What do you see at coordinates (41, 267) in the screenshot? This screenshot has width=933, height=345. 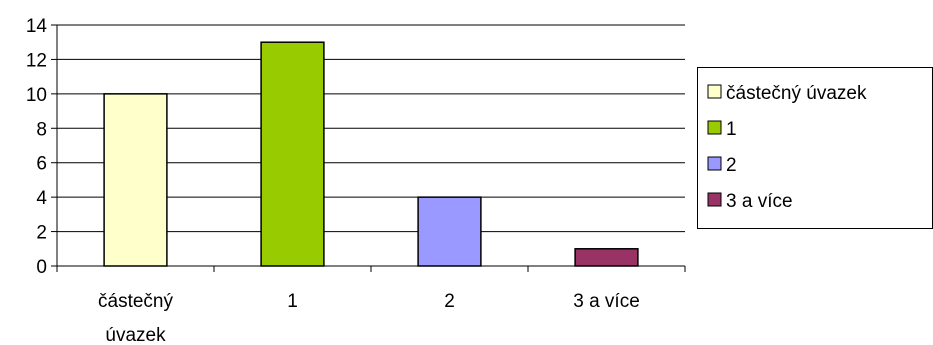 I see `y-tick-label: 0` at bounding box center [41, 267].